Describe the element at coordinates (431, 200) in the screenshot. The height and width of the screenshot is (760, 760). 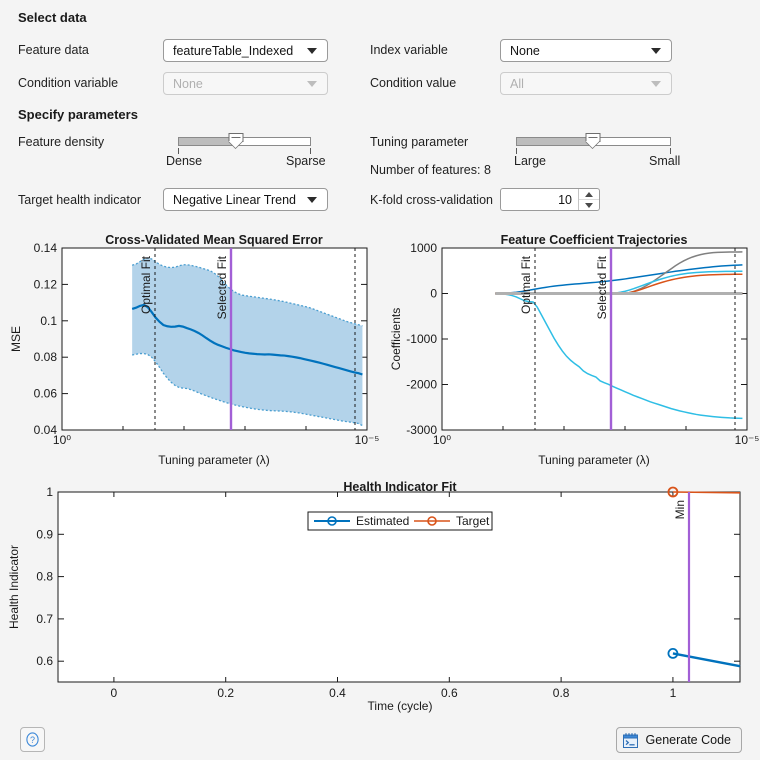
I see `kfold-label: K-fold cross-validation` at that location.